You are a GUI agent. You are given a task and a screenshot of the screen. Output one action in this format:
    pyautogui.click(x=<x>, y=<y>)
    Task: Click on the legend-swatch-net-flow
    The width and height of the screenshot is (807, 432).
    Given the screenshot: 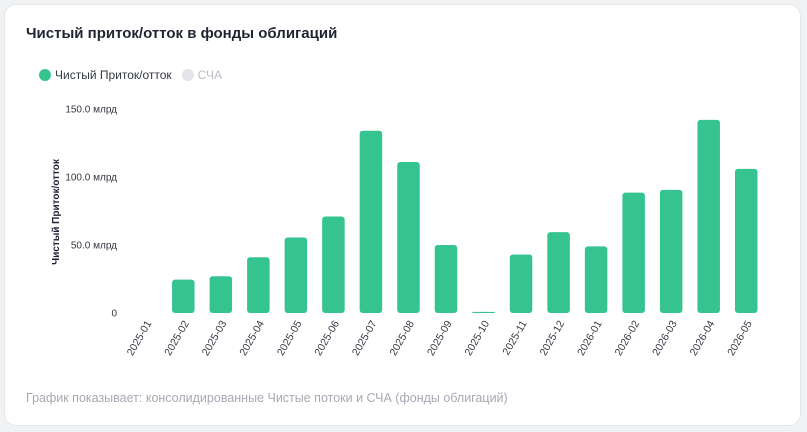 What is the action you would take?
    pyautogui.click(x=45, y=75)
    